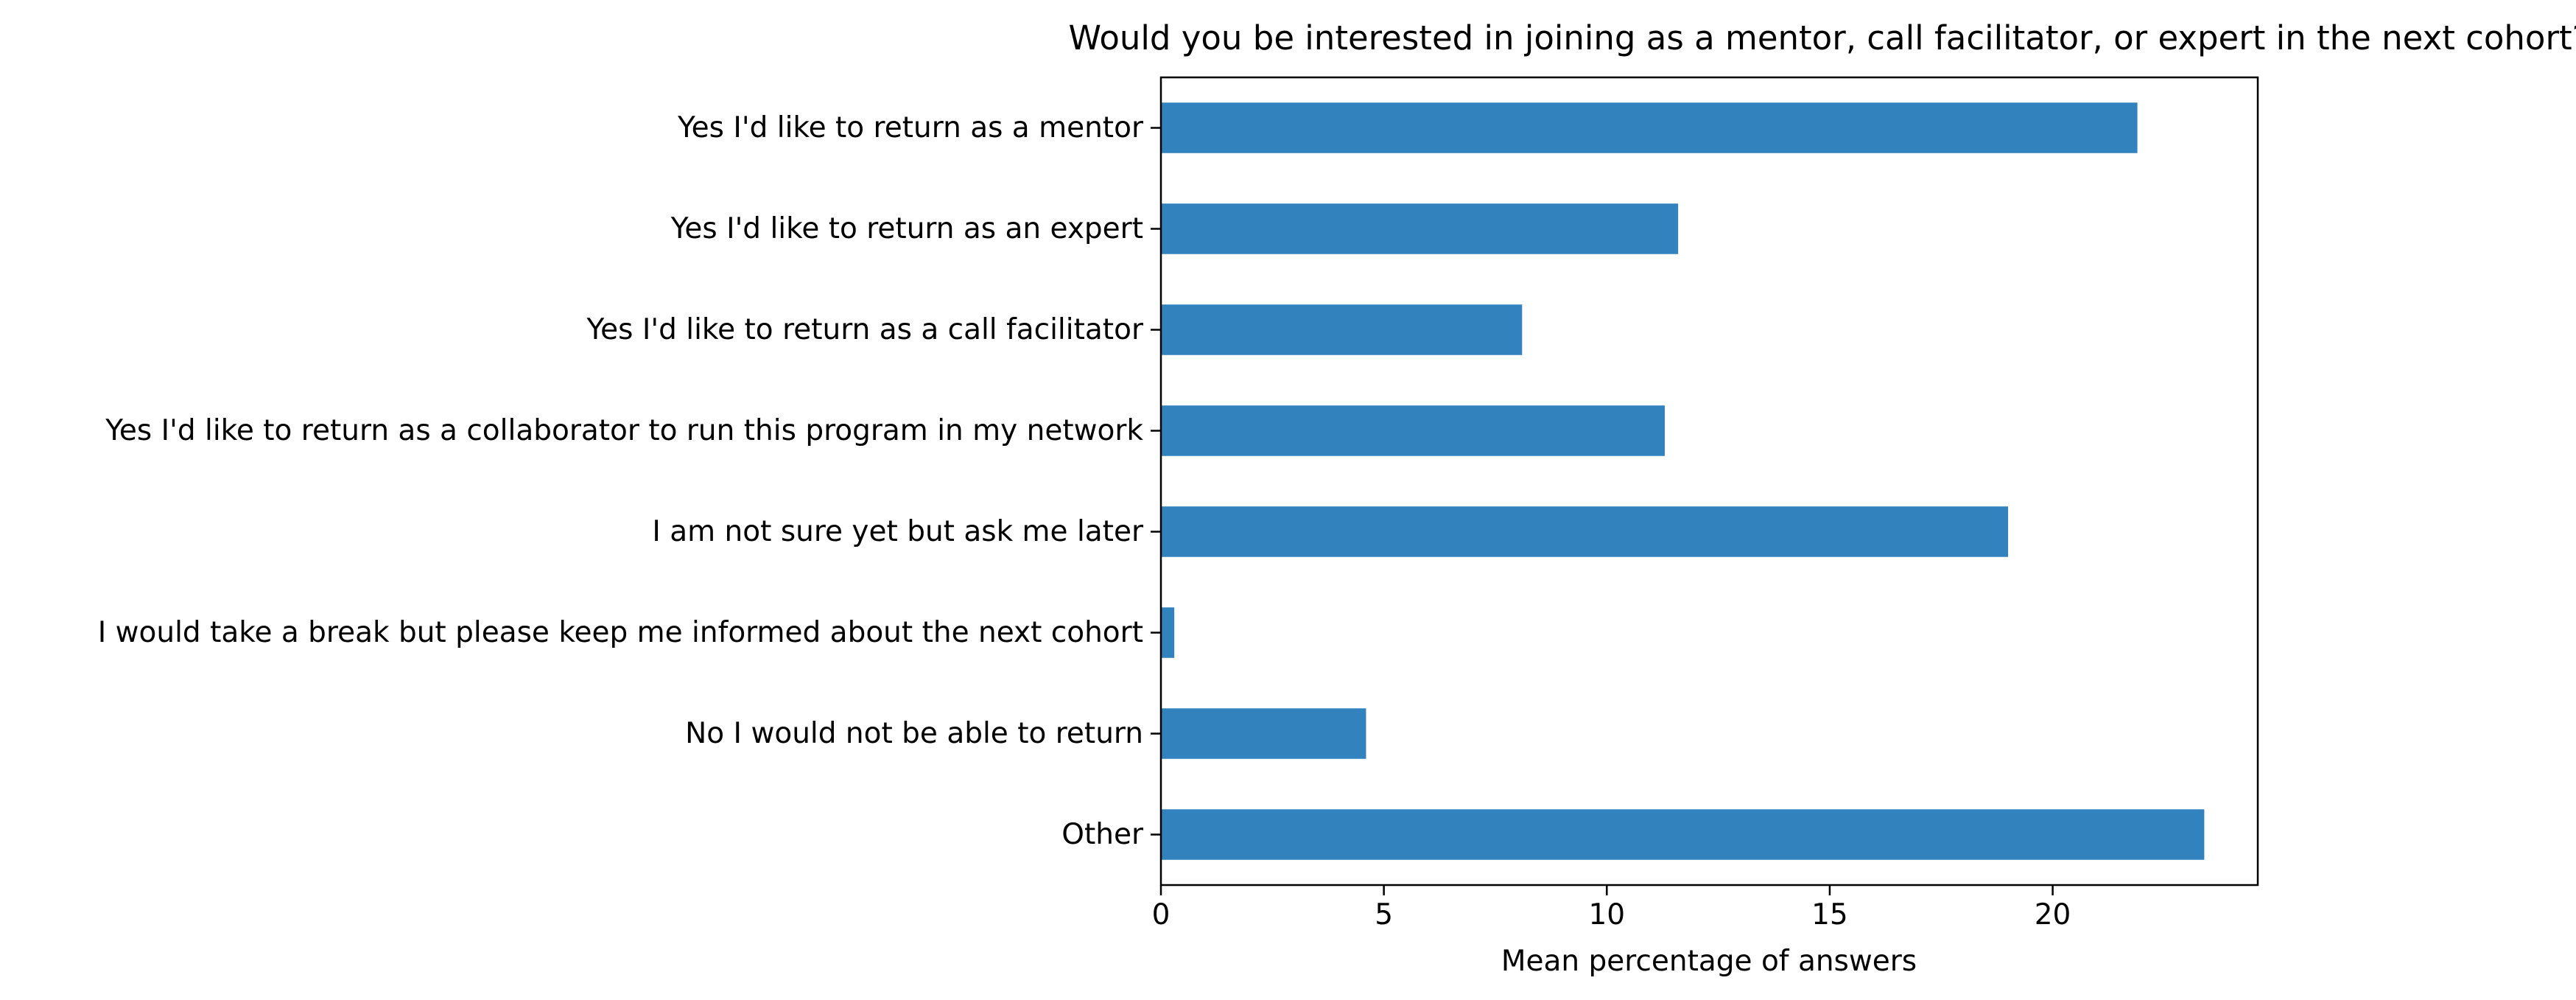 The width and height of the screenshot is (2576, 1000). I want to click on x-tick-label: 20, so click(2053, 914).